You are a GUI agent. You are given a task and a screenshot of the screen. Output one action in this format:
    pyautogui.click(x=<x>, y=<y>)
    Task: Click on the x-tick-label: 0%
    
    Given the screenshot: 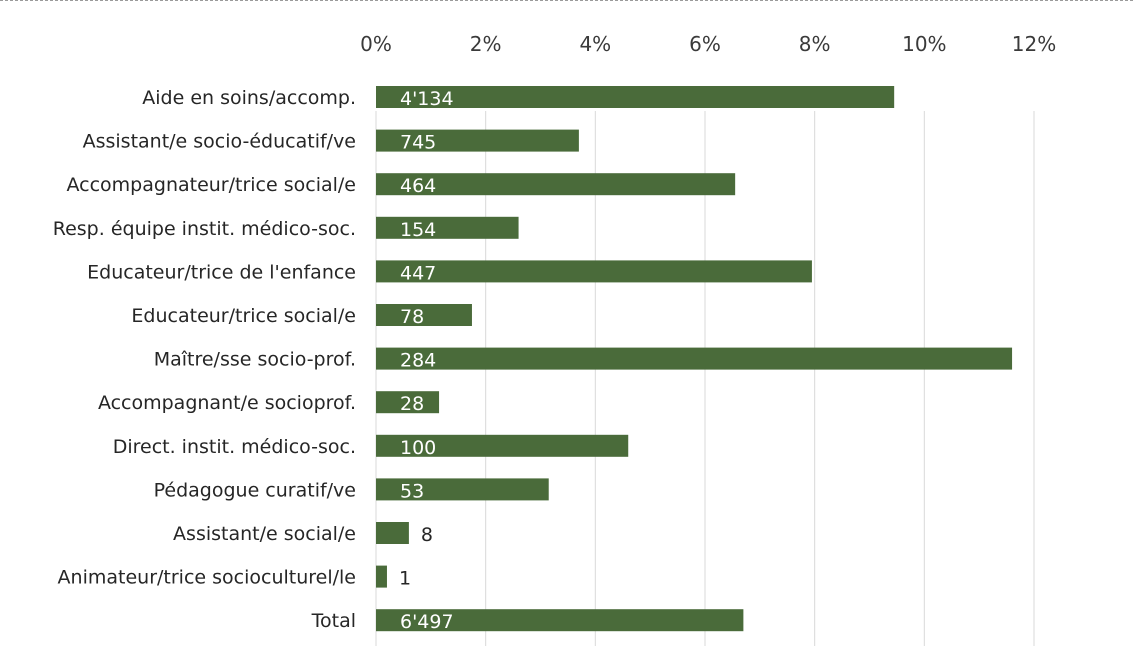 What is the action you would take?
    pyautogui.click(x=376, y=44)
    